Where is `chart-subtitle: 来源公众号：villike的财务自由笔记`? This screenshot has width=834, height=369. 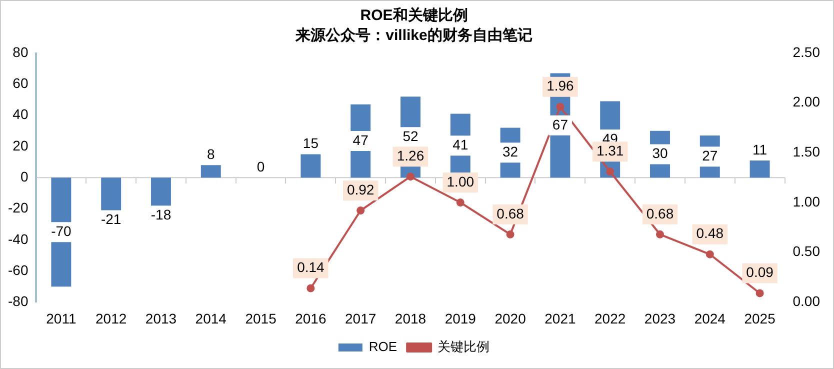 chart-subtitle: 来源公众号：villike的财务自由笔记 is located at coordinates (413, 35).